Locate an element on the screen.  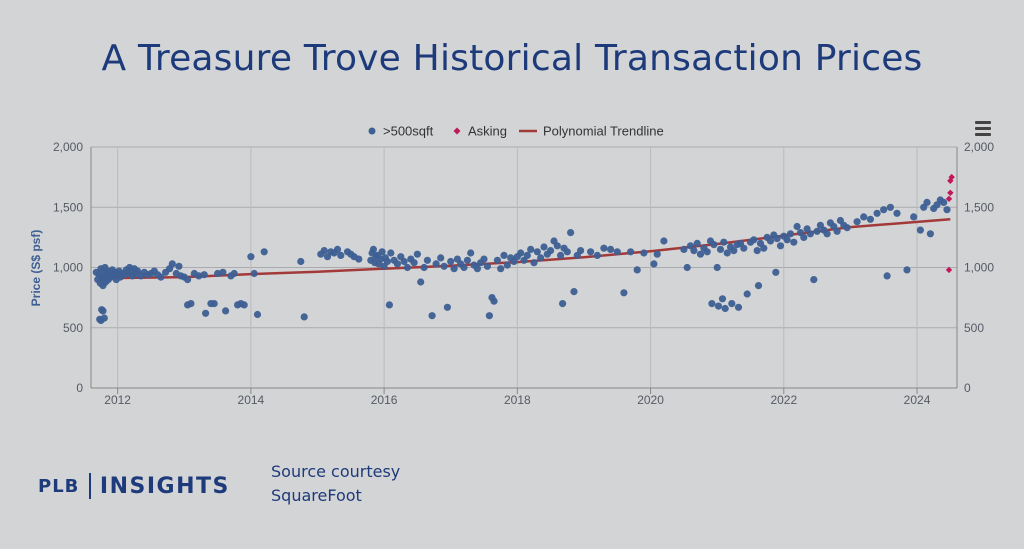
source-credit: Source courtesy SquareFoot is located at coordinates (335, 484).